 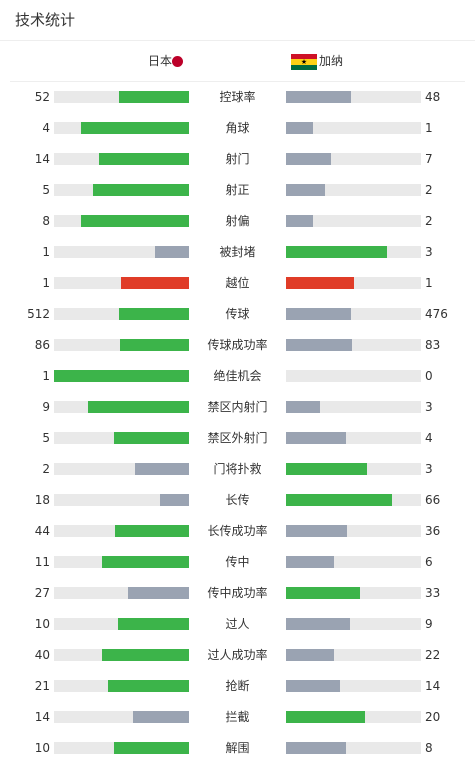 What do you see at coordinates (433, 531) in the screenshot?
I see `away-value: 36` at bounding box center [433, 531].